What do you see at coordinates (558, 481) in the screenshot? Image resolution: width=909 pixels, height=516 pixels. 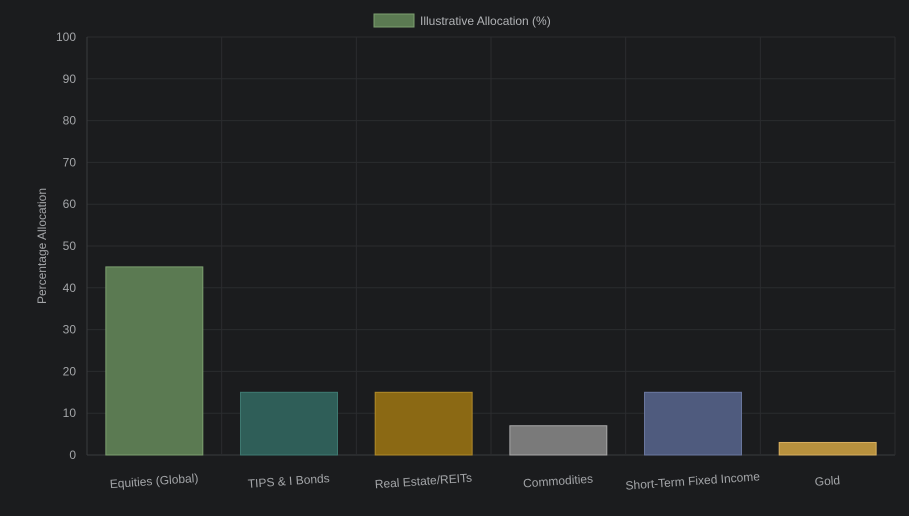 I see `x-tick-label: Commodities` at bounding box center [558, 481].